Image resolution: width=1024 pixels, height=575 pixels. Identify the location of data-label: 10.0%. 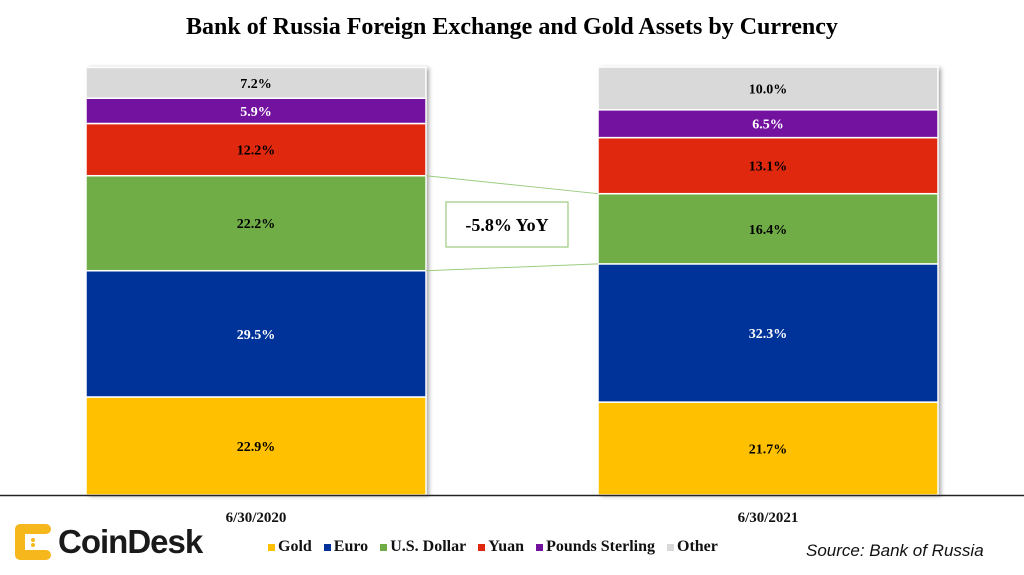
(768, 89).